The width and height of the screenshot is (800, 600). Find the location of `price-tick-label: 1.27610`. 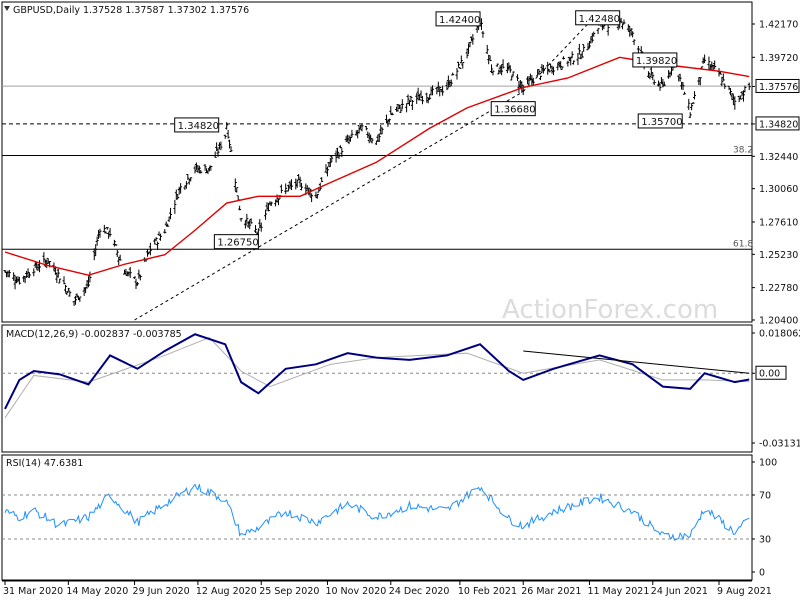

price-tick-label: 1.27610 is located at coordinates (778, 222).